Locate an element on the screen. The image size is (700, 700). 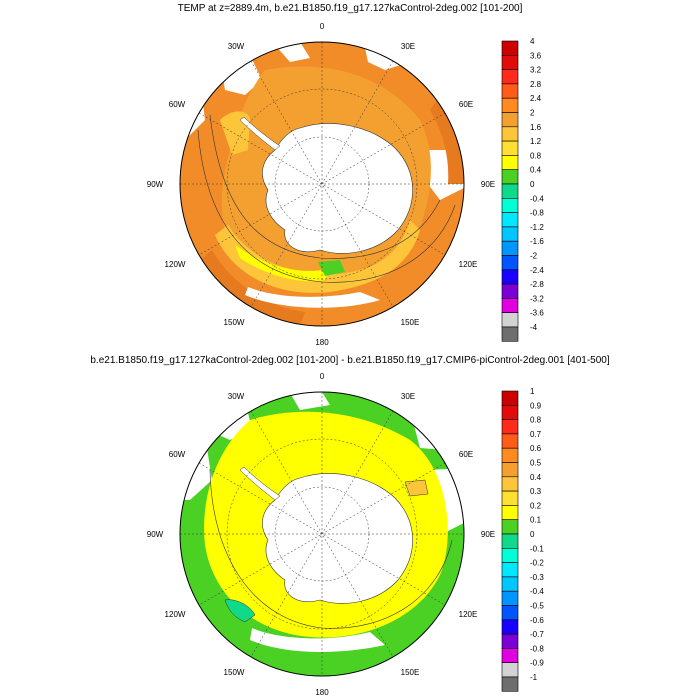
colorbar-label: 0.6 is located at coordinates (536, 448).